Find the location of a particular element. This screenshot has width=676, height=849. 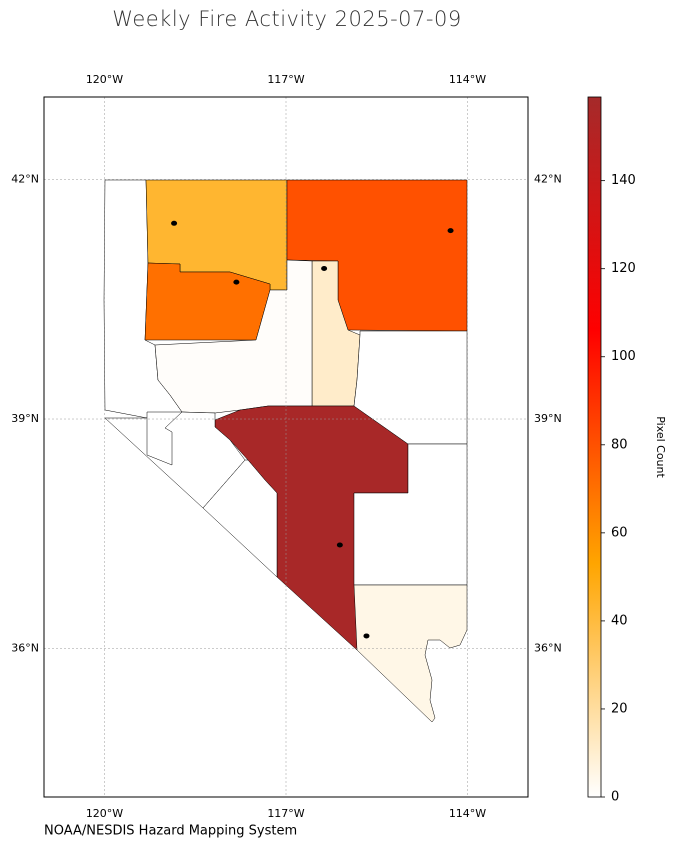

colorbar-label: Pixel Count is located at coordinates (660, 447).